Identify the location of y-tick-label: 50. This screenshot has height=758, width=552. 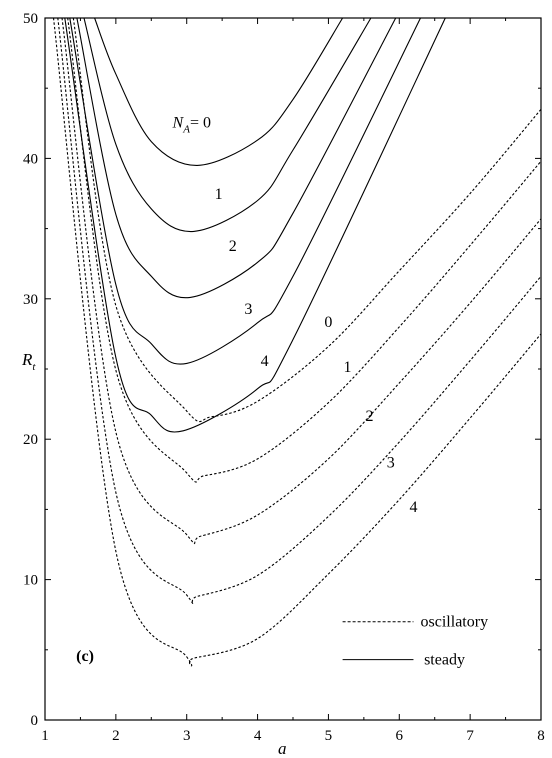
(30, 19).